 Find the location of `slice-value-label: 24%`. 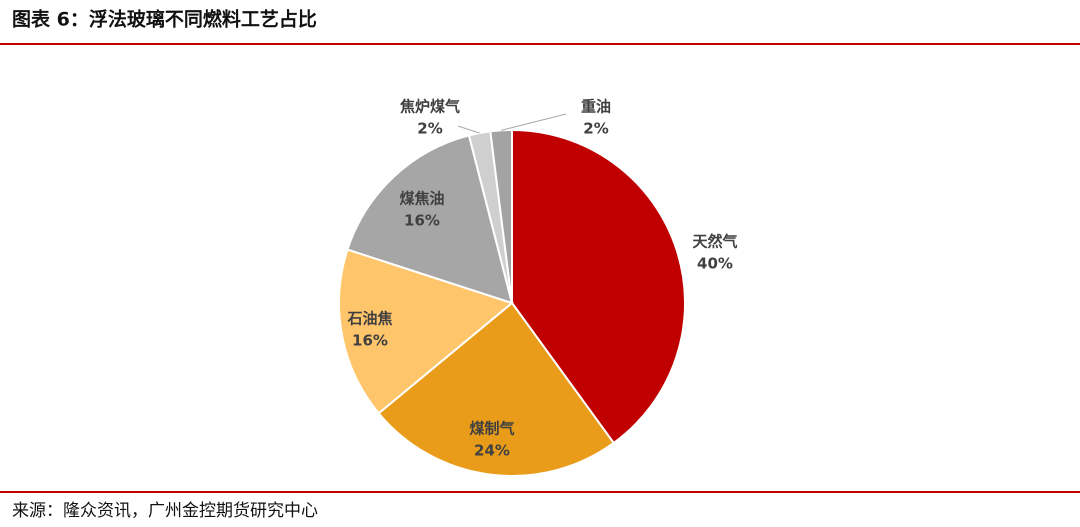

slice-value-label: 24% is located at coordinates (492, 451).